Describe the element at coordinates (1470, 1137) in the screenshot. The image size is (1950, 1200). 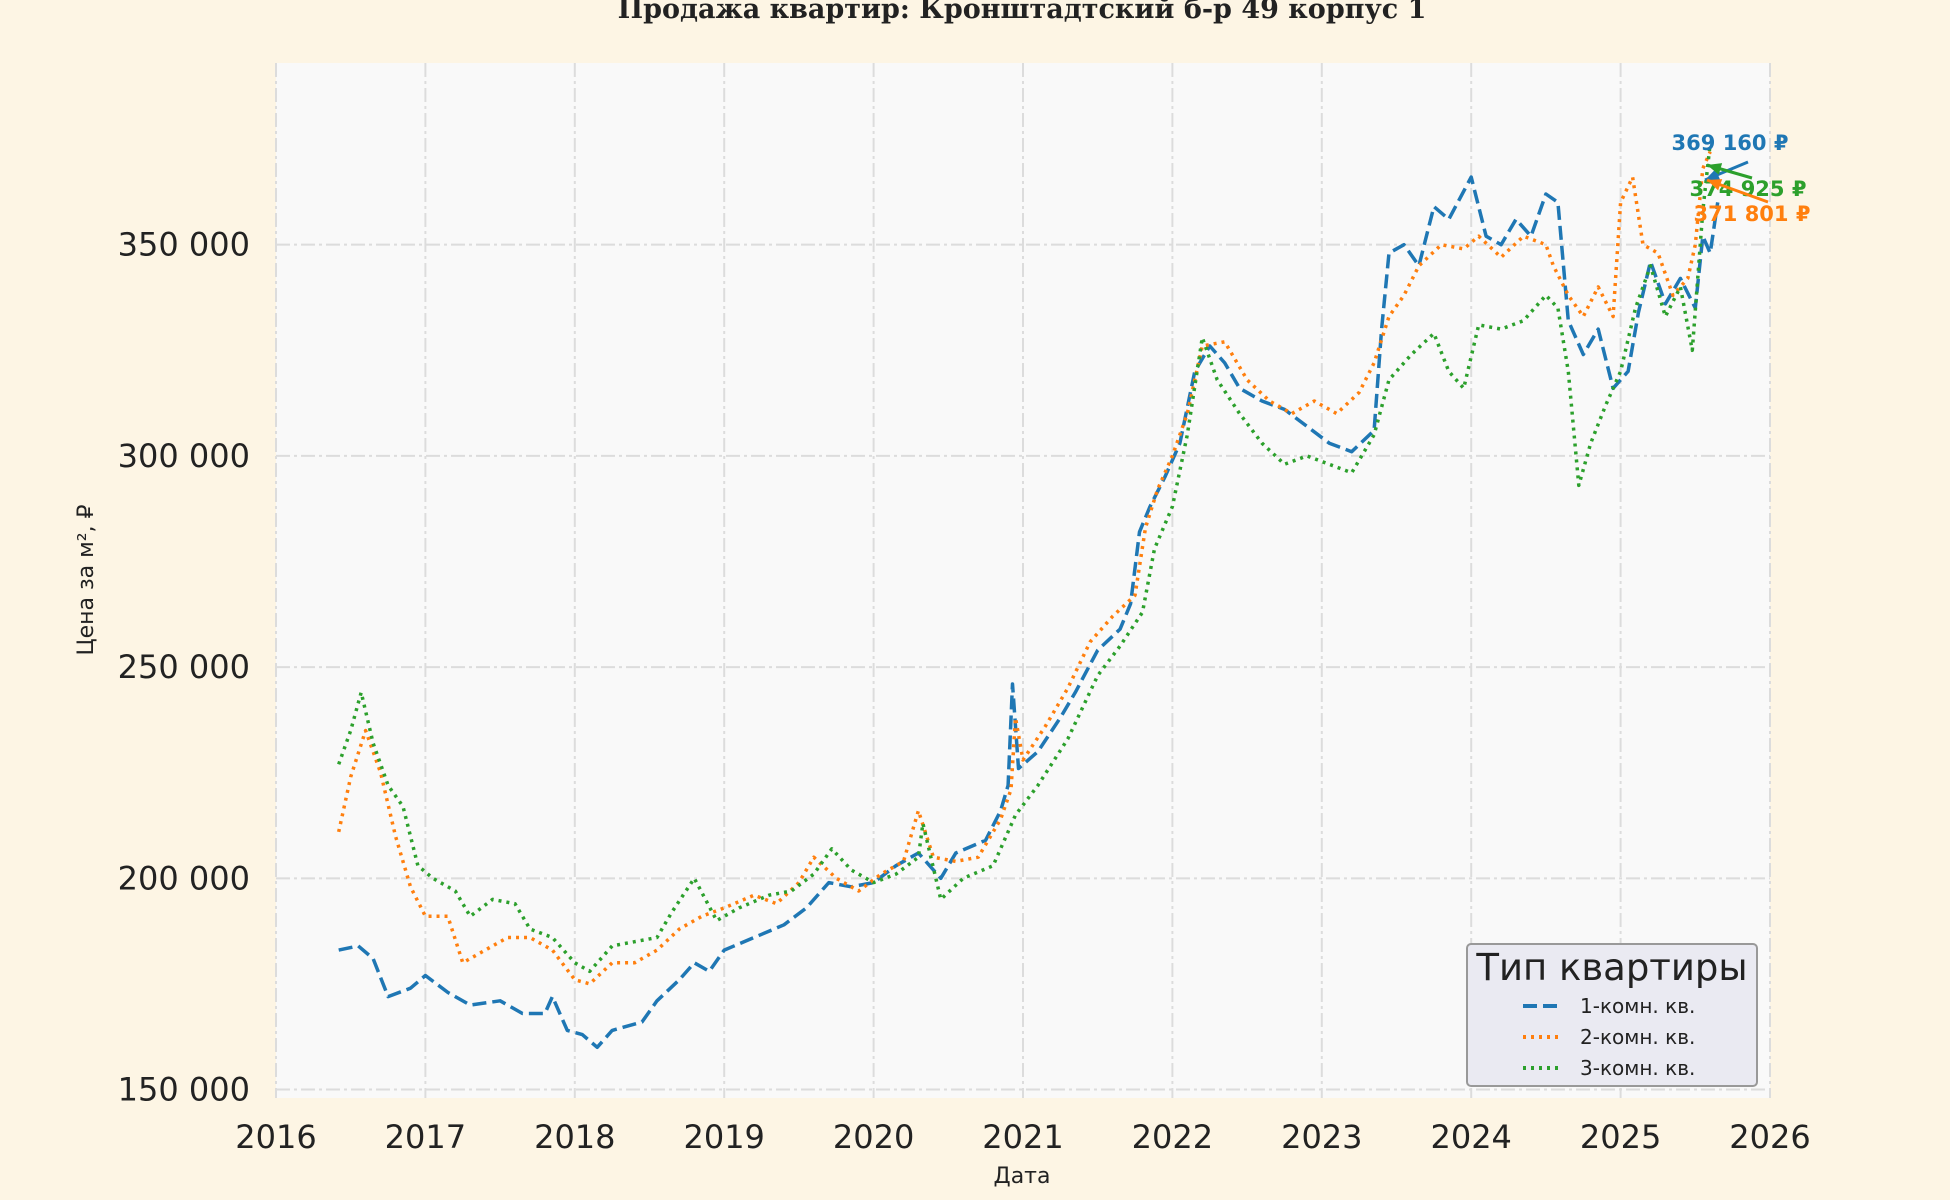
I see `x-tick-label: 2024` at that location.